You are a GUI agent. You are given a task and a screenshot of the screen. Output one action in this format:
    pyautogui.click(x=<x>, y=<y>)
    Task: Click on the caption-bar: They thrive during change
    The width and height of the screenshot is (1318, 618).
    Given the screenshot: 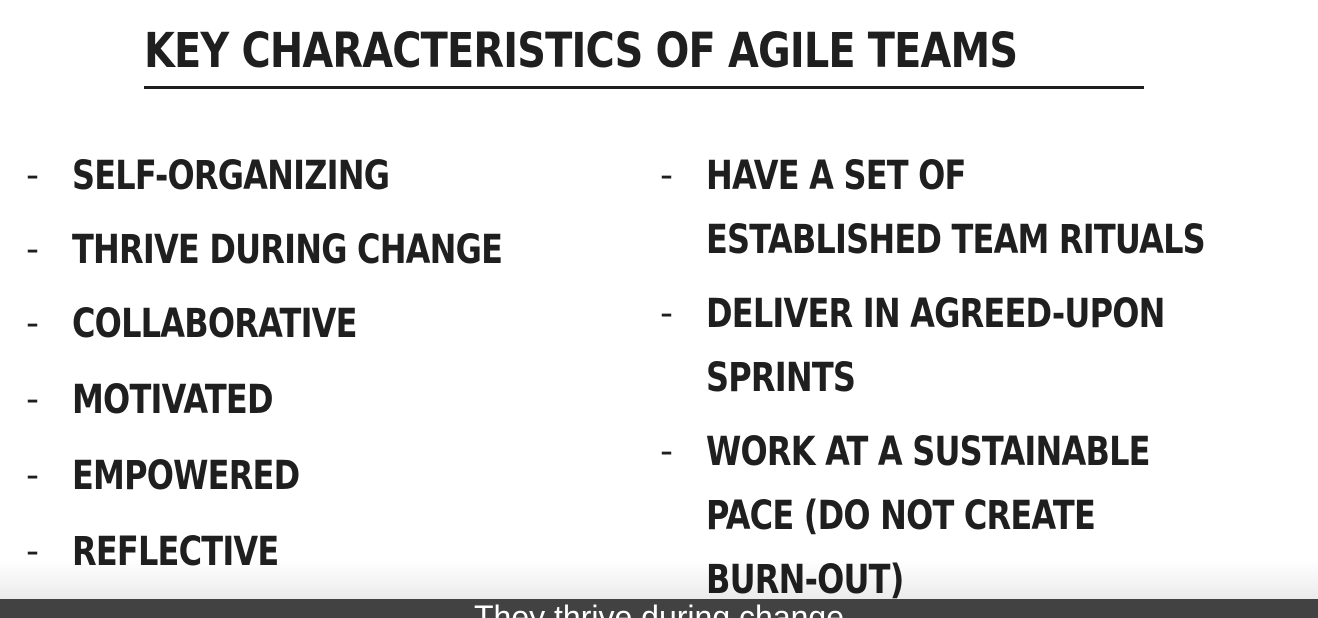 What is the action you would take?
    pyautogui.click(x=659, y=608)
    